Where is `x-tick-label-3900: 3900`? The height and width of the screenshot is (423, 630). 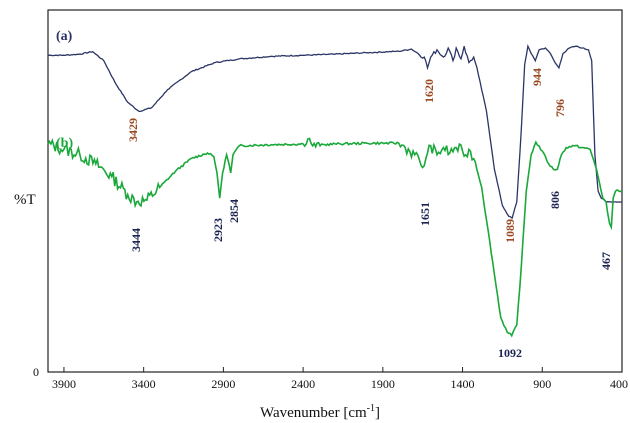
x-tick-label-3900: 3900 is located at coordinates (64, 384).